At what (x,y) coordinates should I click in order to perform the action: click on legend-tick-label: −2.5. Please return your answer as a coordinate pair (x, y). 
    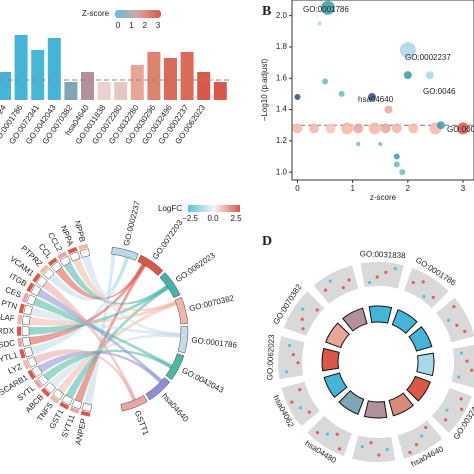
    Looking at the image, I should click on (190, 218).